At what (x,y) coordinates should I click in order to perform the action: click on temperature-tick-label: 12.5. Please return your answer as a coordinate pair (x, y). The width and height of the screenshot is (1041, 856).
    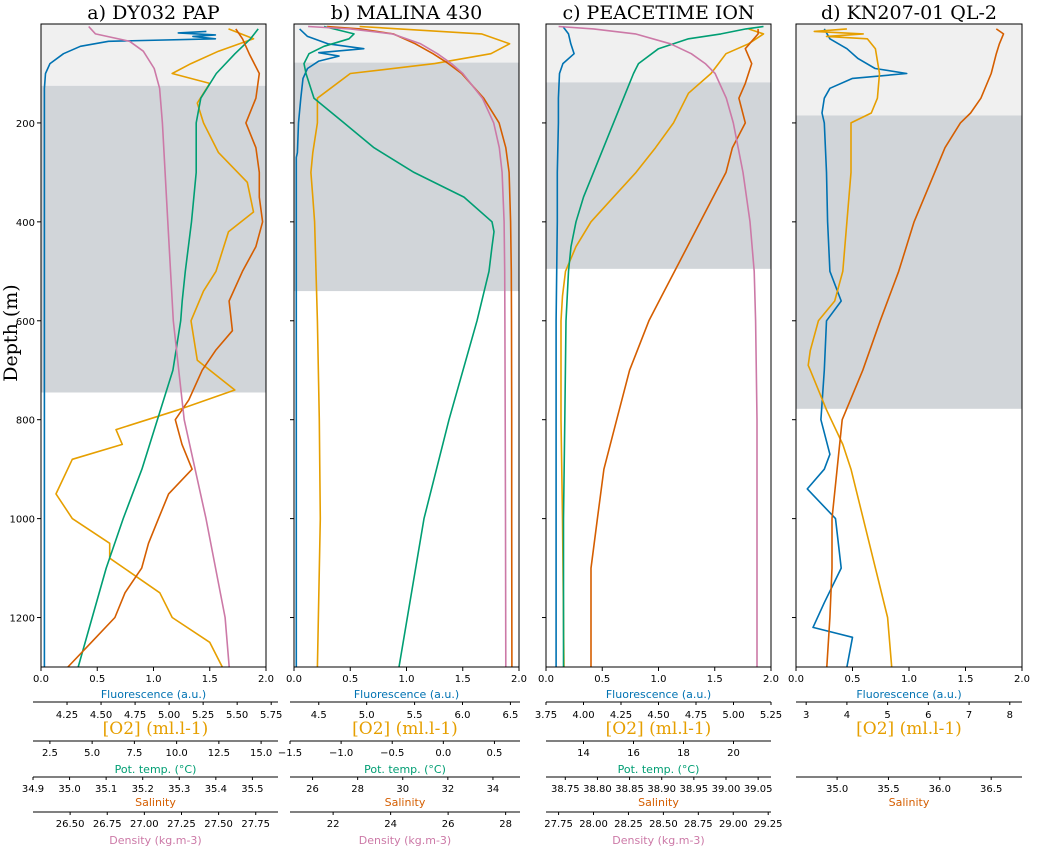
    Looking at the image, I should click on (219, 753).